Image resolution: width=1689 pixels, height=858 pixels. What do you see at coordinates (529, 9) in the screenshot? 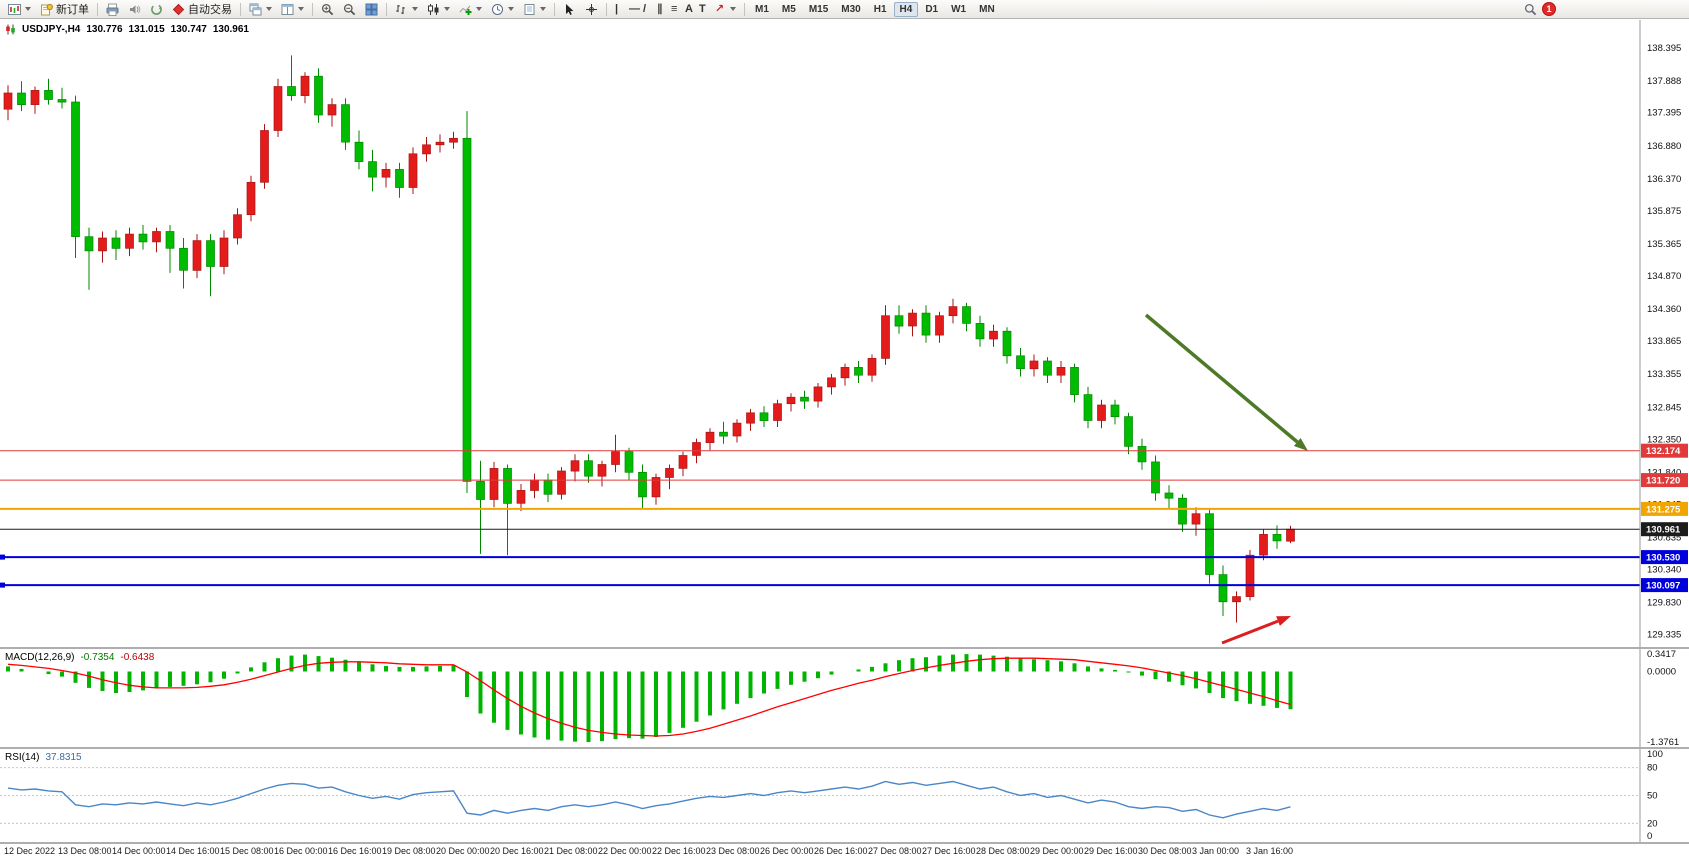
I see `template-icon` at bounding box center [529, 9].